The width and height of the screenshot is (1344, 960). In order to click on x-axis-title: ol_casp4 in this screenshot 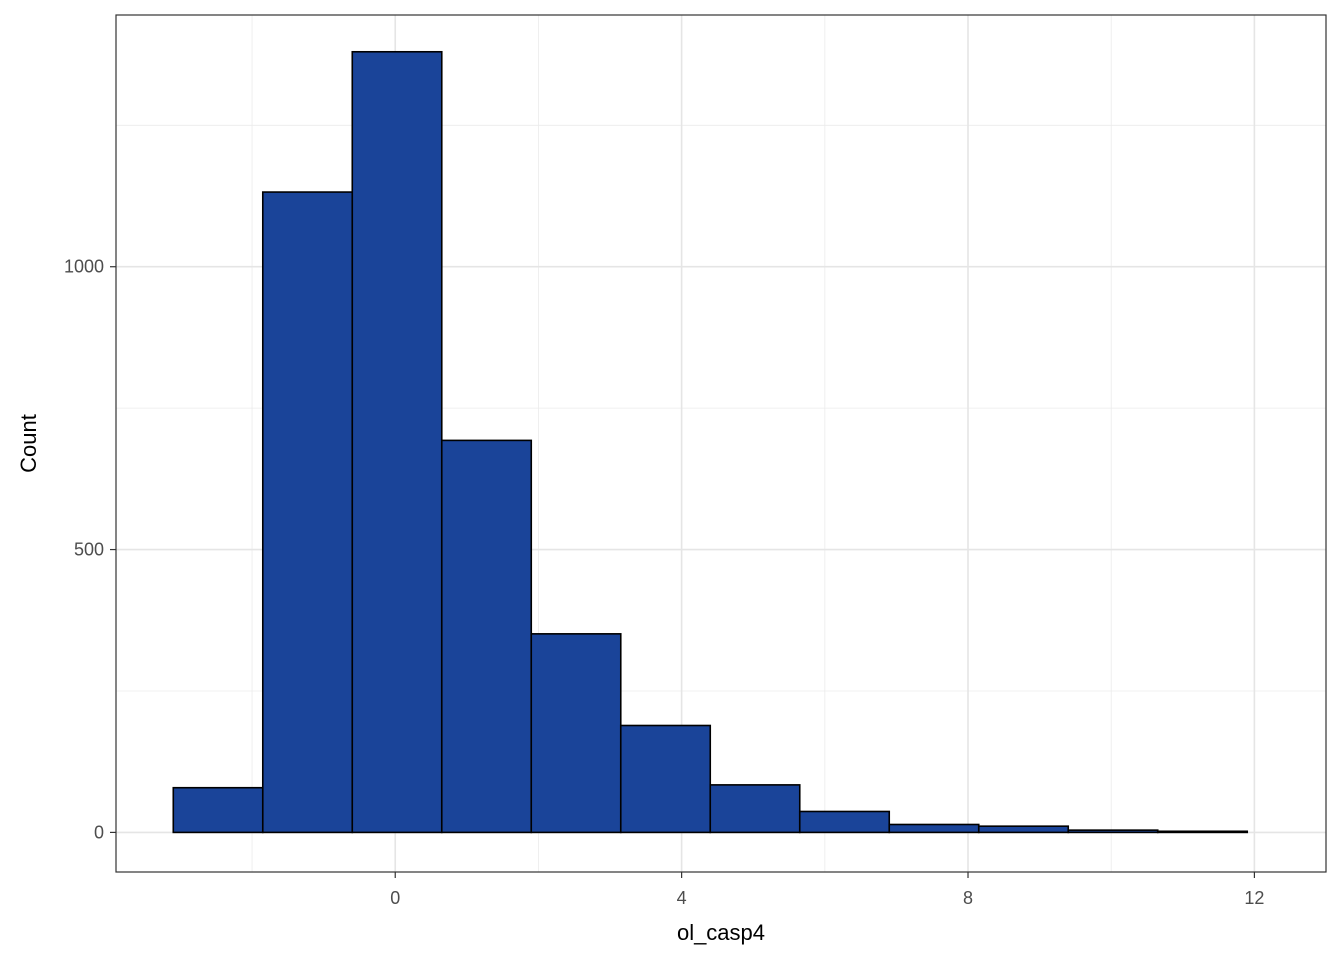, I will do `click(721, 932)`.